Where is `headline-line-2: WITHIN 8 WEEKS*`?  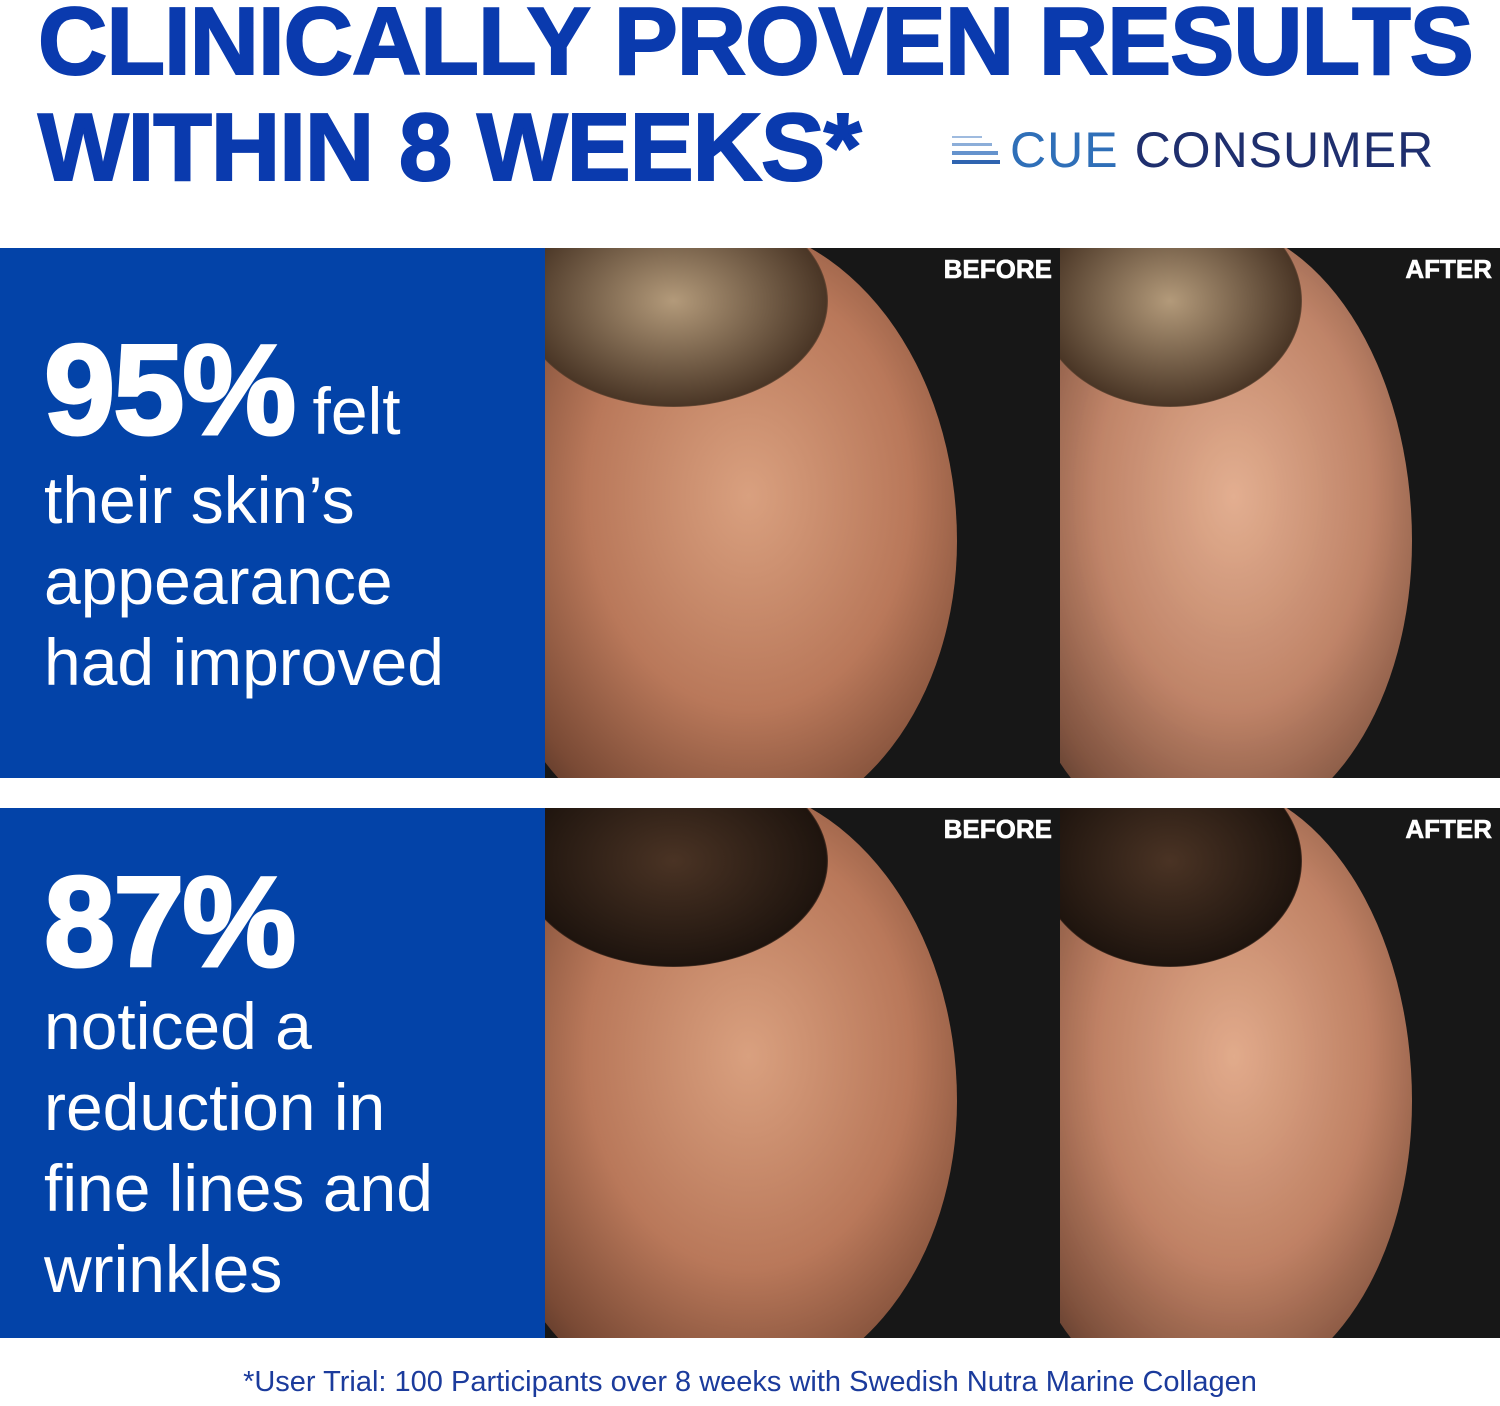
headline-line-2: WITHIN 8 WEEKS* is located at coordinates (449, 147).